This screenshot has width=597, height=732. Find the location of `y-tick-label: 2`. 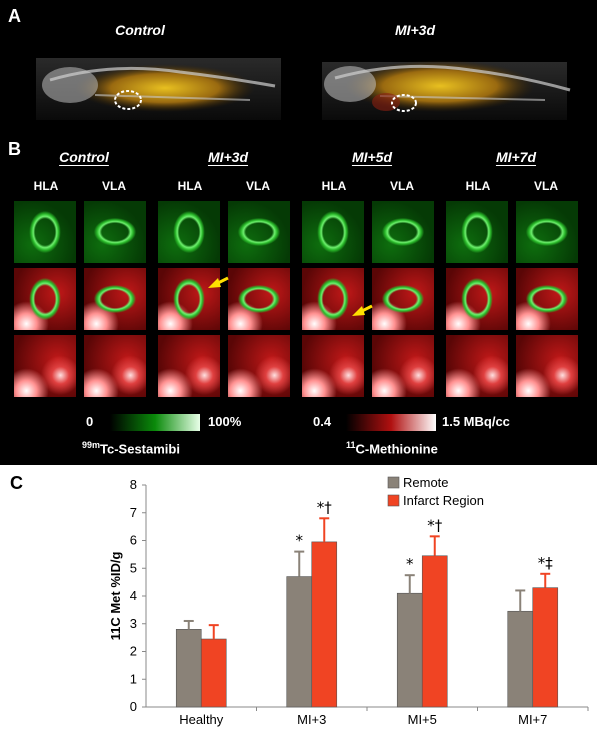

y-tick-label: 2 is located at coordinates (133, 651).